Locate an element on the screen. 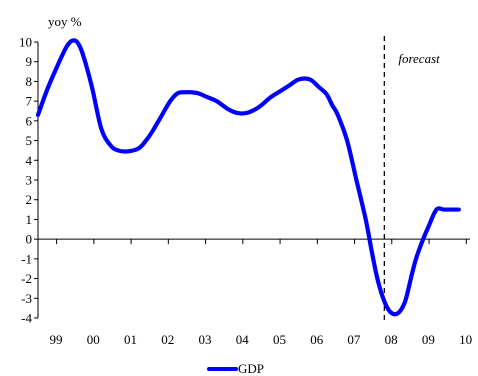  x-tick-label: 05 is located at coordinates (279, 339).